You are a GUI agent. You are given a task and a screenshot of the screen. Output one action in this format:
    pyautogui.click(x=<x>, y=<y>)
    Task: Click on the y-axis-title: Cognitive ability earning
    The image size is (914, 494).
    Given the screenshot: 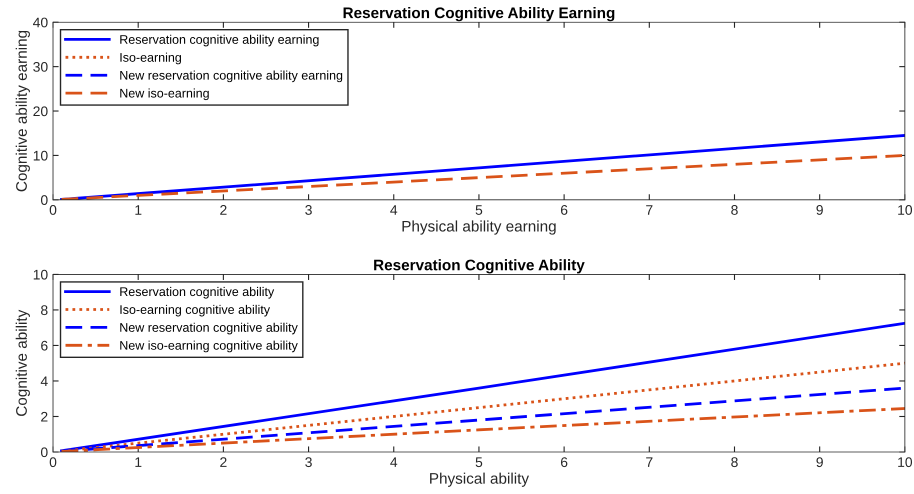 What is the action you would take?
    pyautogui.click(x=23, y=111)
    